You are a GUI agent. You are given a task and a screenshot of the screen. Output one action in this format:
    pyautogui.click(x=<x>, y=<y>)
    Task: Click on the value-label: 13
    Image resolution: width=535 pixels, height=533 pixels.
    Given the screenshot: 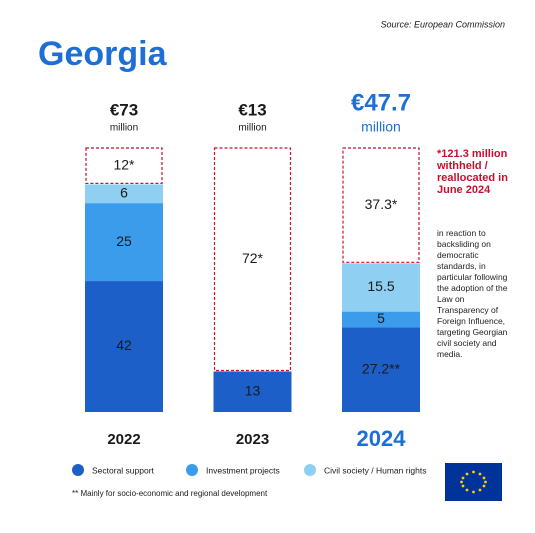 What is the action you would take?
    pyautogui.click(x=253, y=390)
    